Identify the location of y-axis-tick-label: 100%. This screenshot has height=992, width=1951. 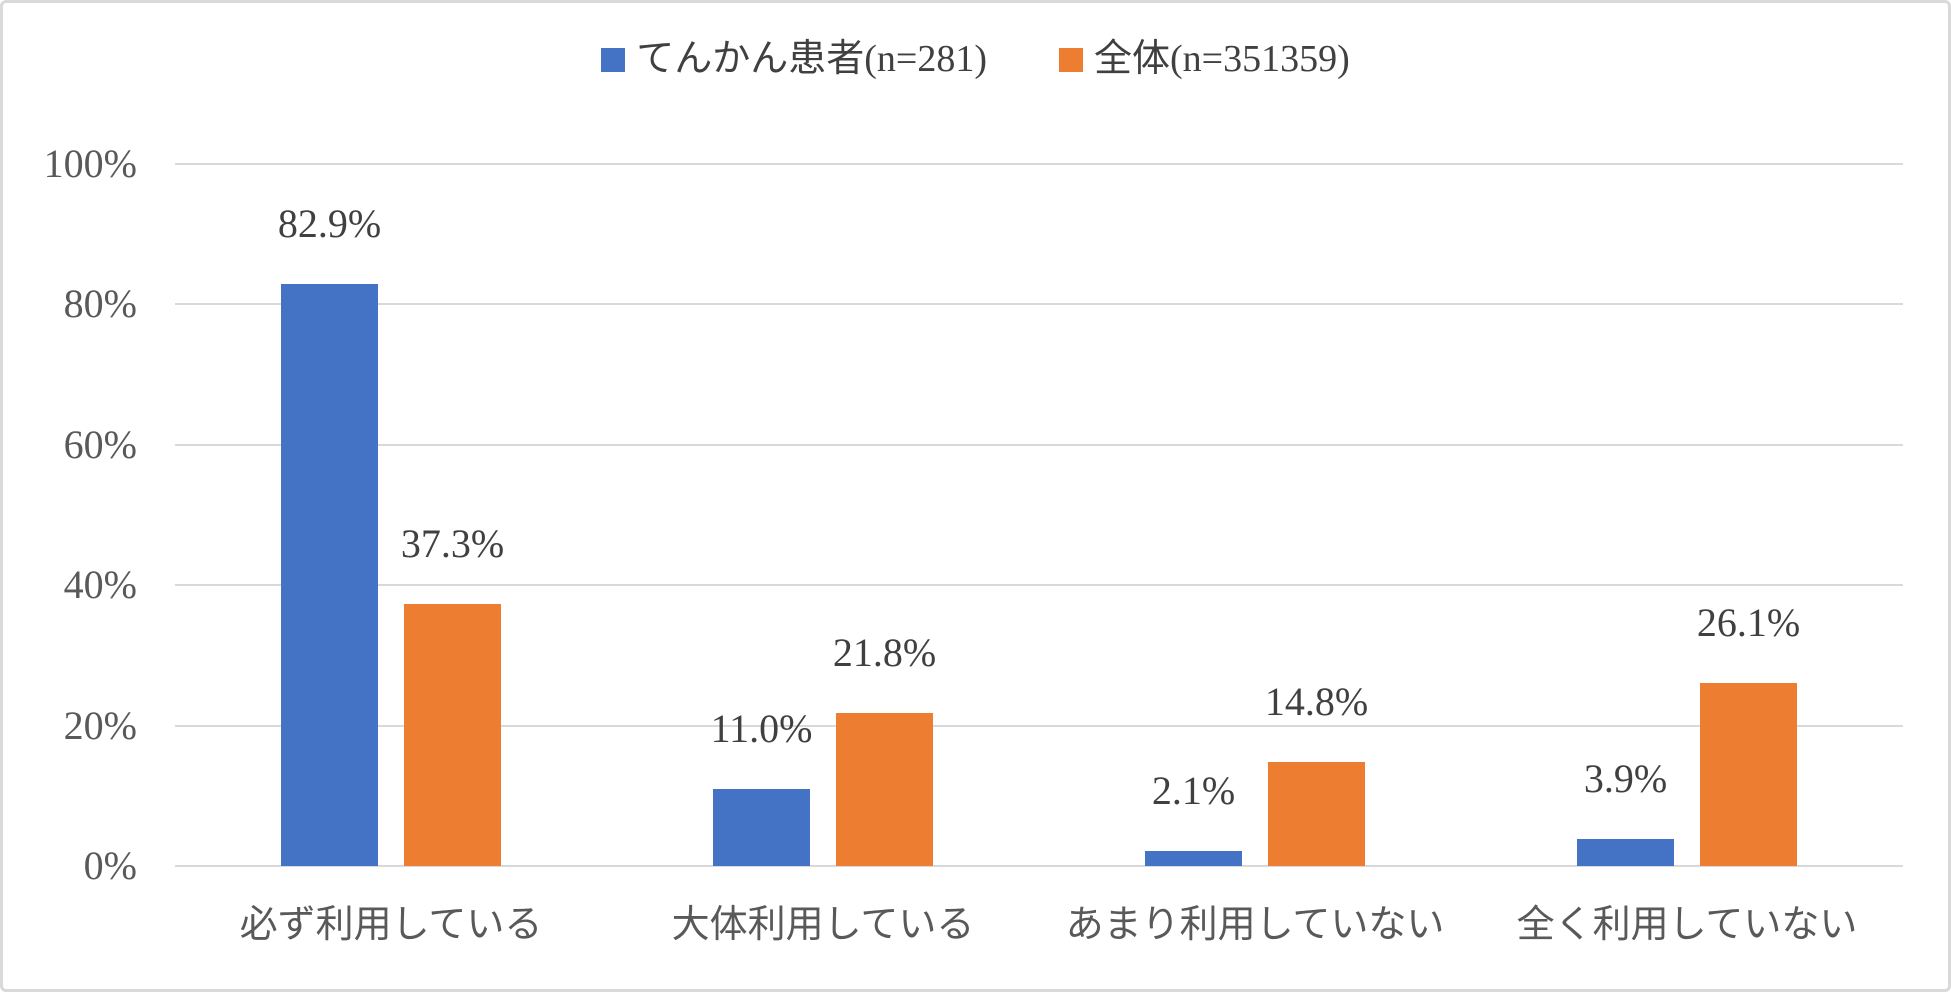
(90, 163).